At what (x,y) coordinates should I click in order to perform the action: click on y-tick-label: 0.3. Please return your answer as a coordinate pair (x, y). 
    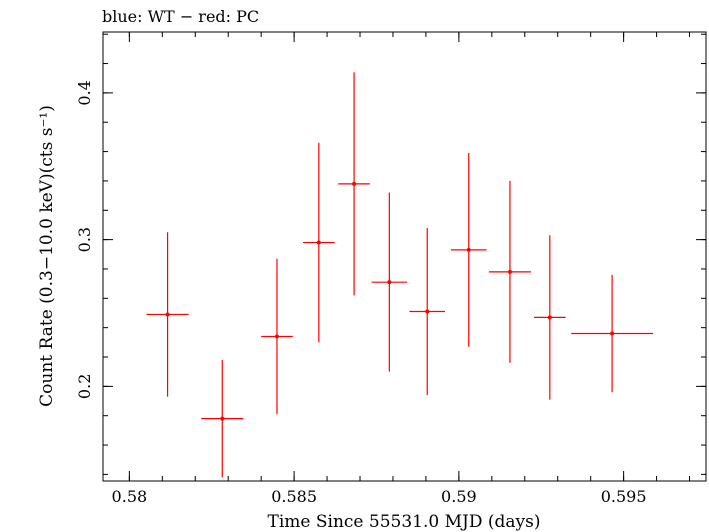
    Looking at the image, I should click on (84, 239).